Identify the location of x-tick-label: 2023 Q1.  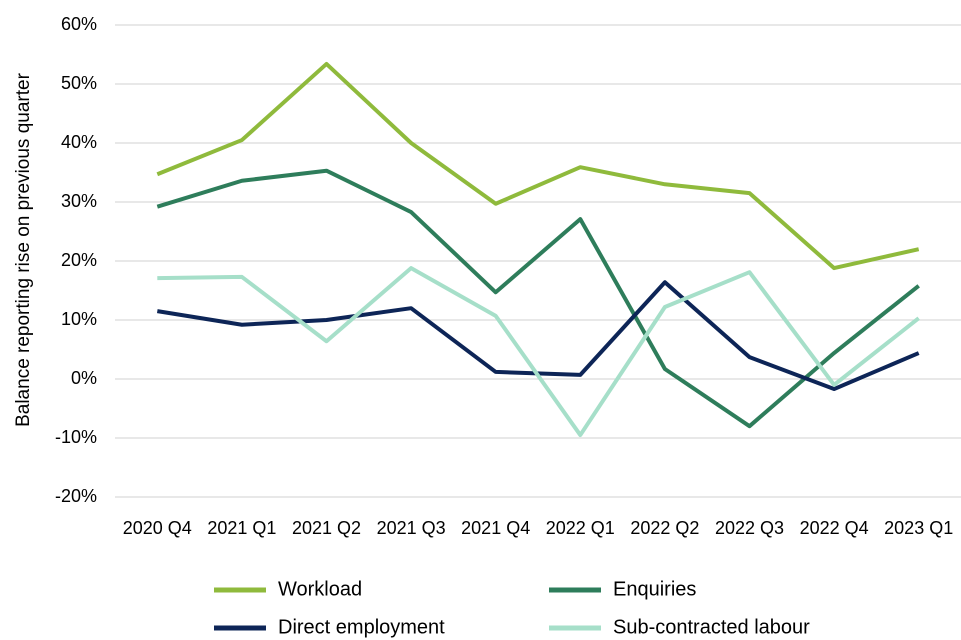
(918, 528).